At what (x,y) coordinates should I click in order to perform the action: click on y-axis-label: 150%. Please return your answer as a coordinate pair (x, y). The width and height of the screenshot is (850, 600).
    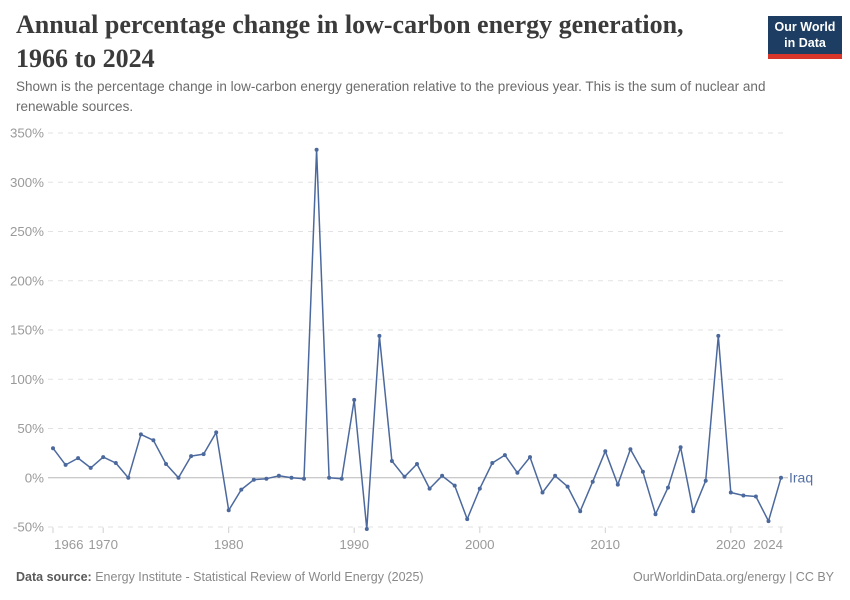
    Looking at the image, I should click on (27, 330).